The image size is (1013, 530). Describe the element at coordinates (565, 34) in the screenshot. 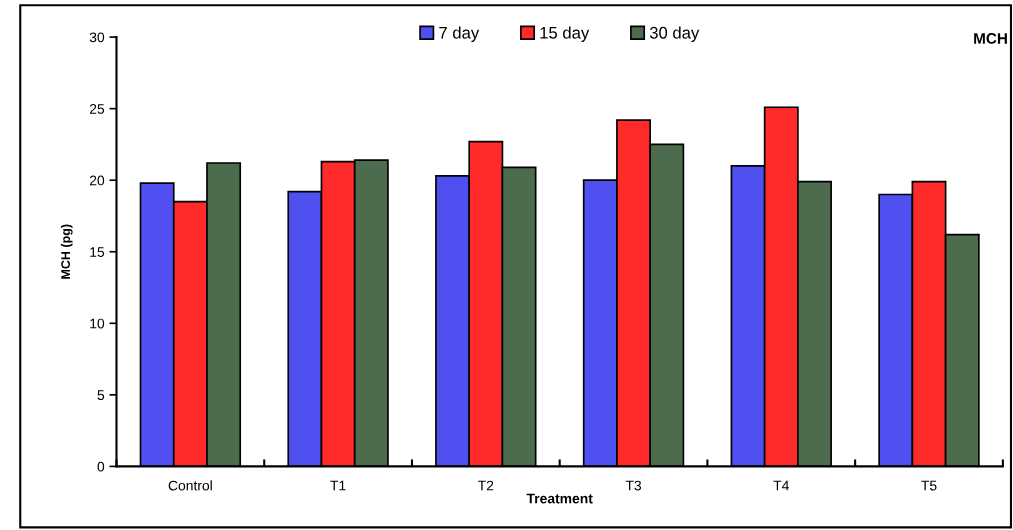

I see `legend-label: 15 day` at that location.